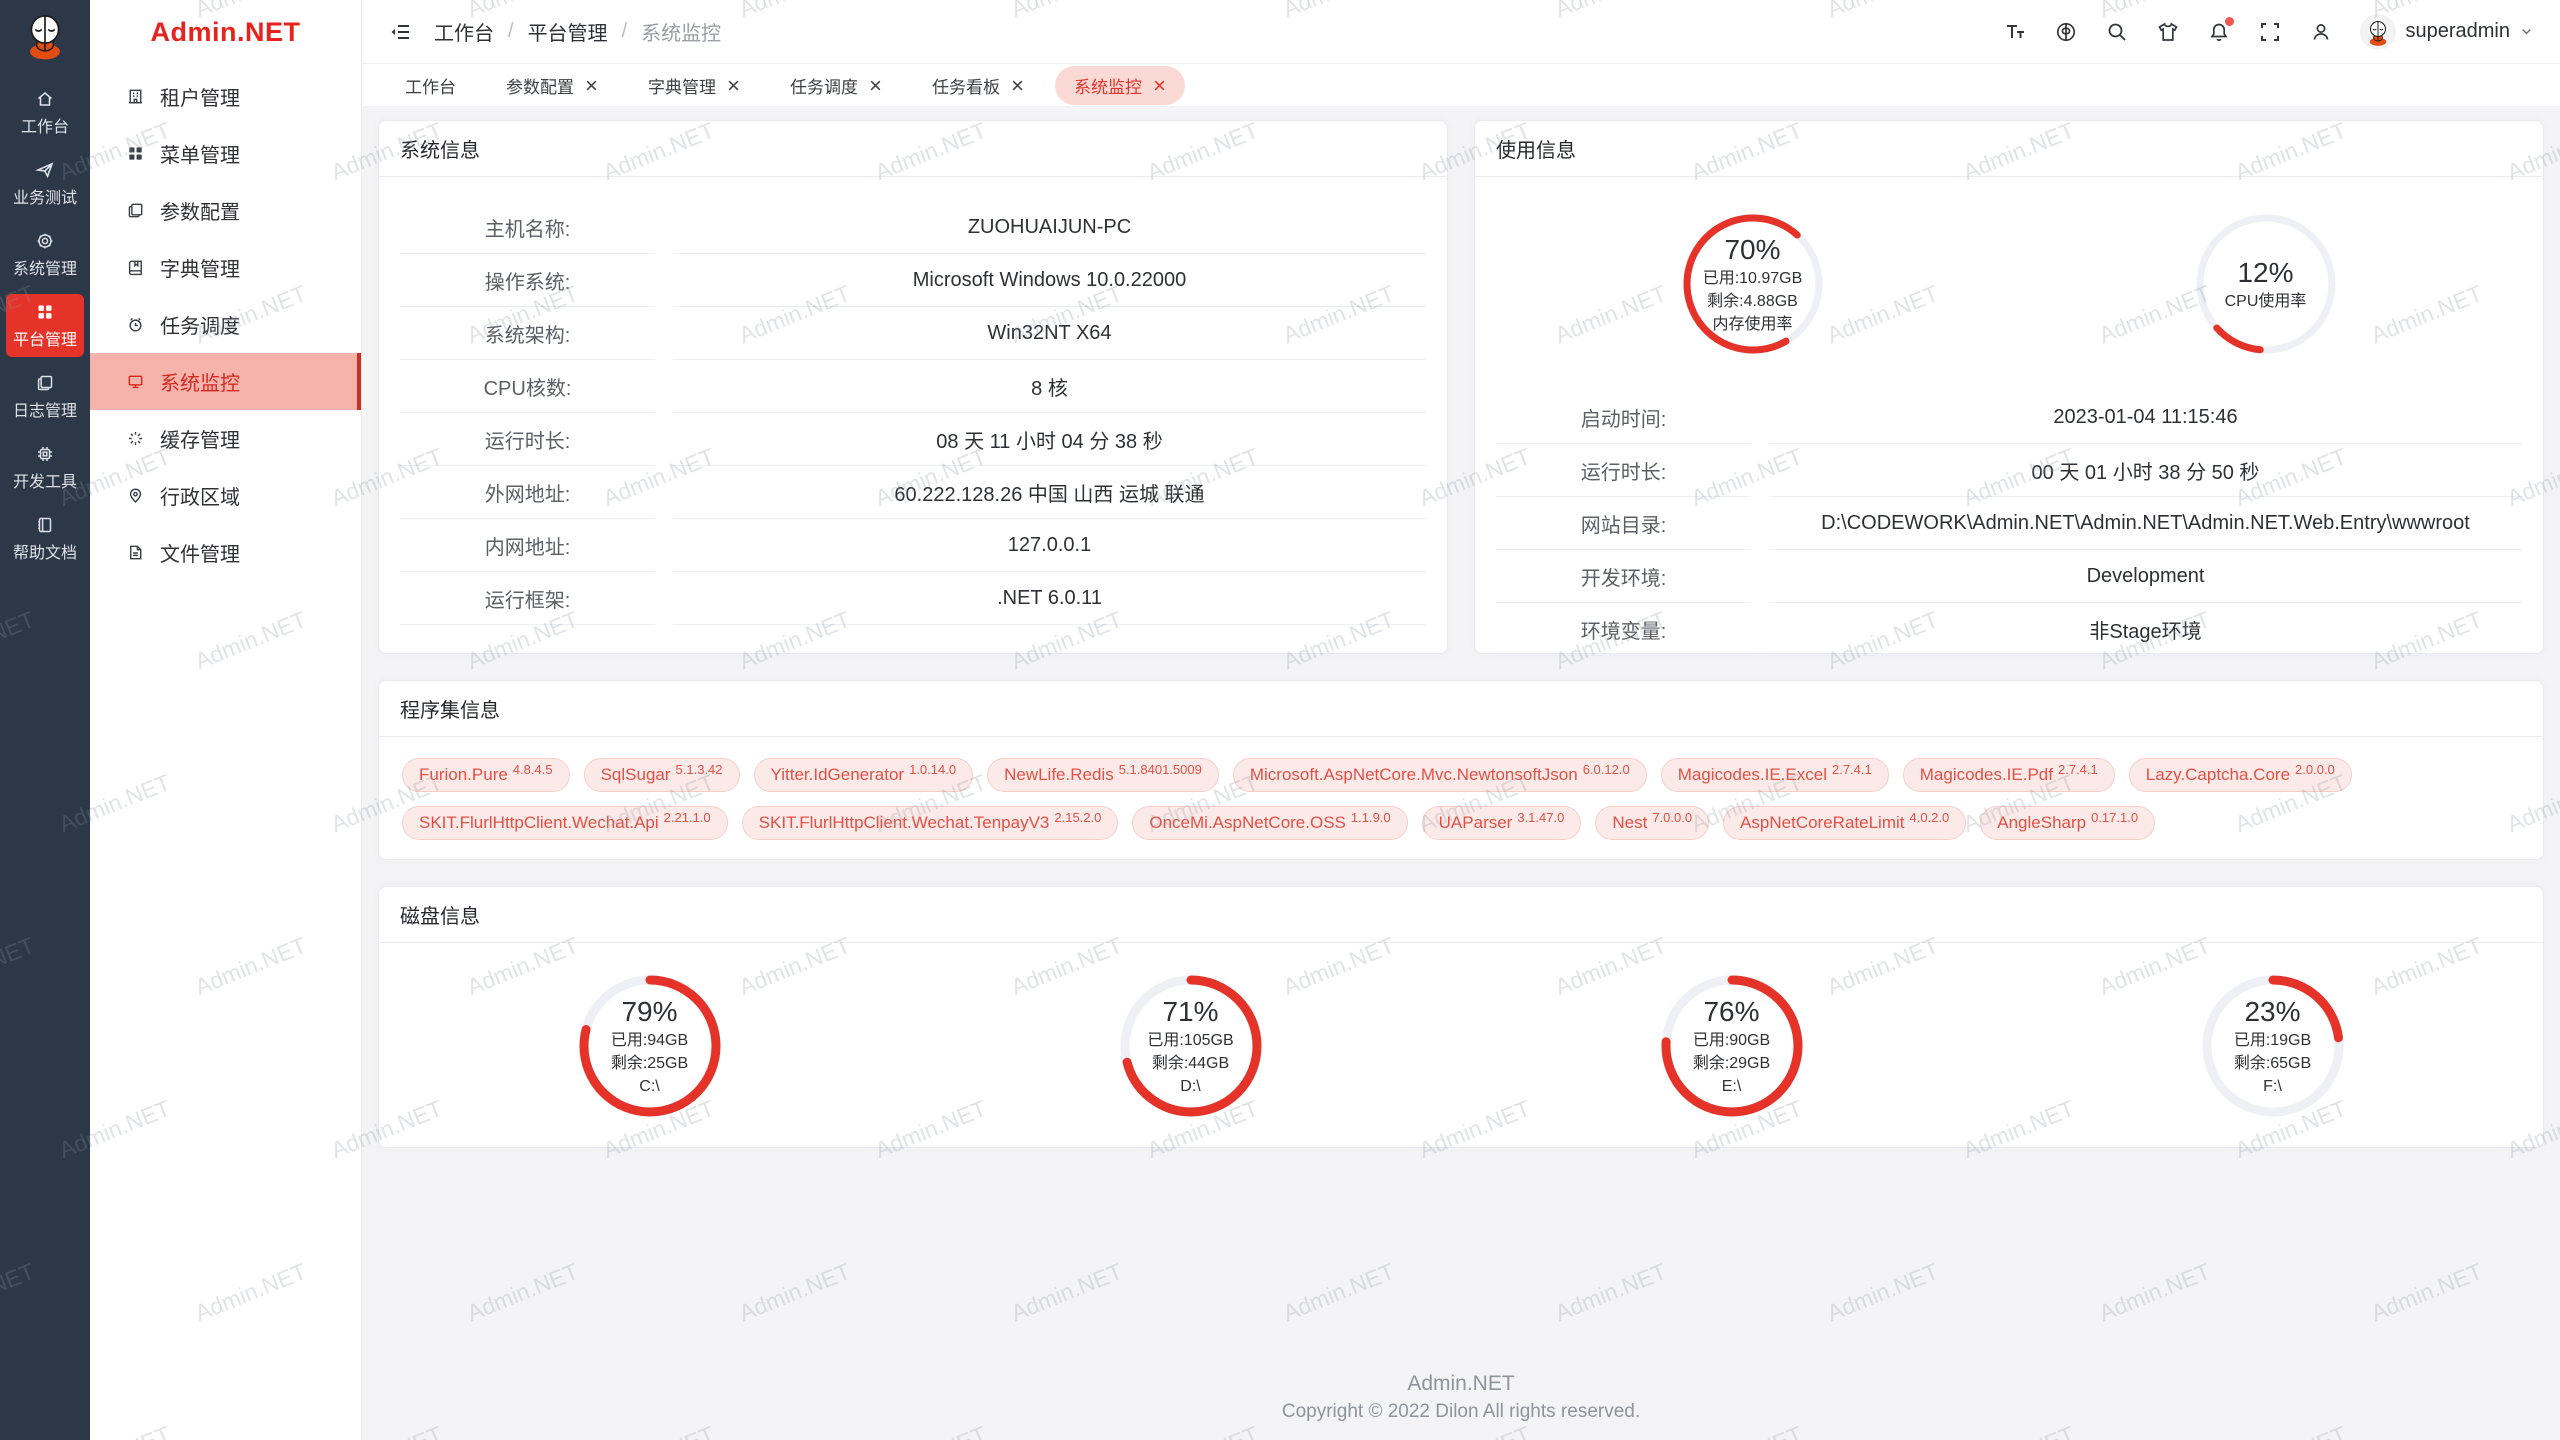 Image resolution: width=2560 pixels, height=1440 pixels. What do you see at coordinates (430, 87) in the screenshot?
I see `tab-workbench: 工作台` at bounding box center [430, 87].